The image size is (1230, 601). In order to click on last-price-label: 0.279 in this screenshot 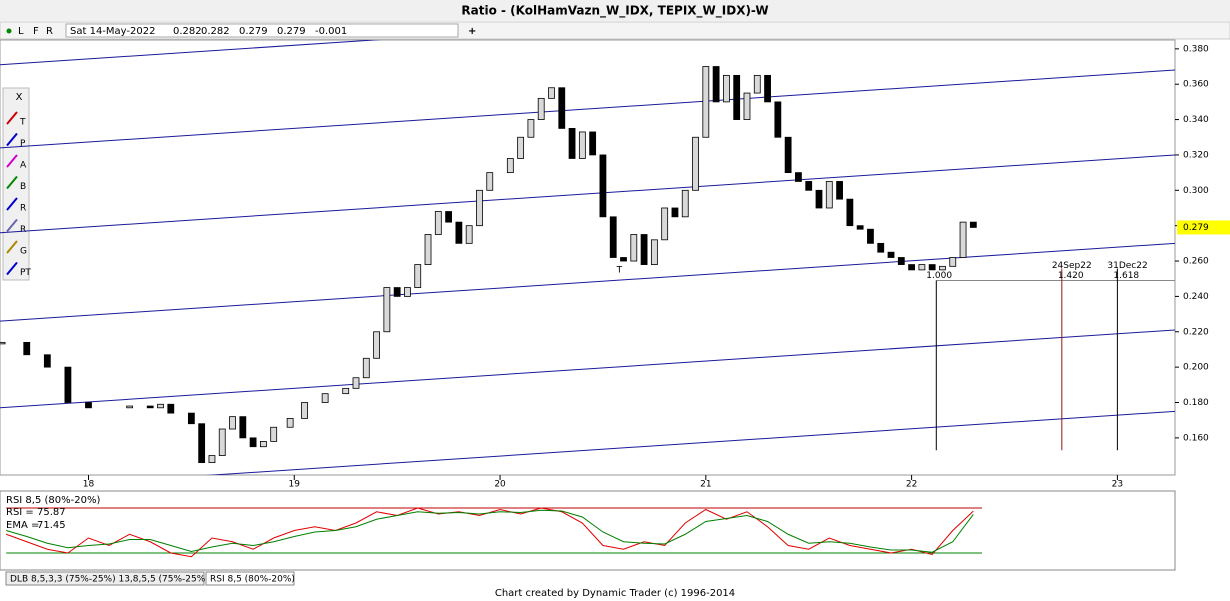, I will do `click(1196, 228)`.